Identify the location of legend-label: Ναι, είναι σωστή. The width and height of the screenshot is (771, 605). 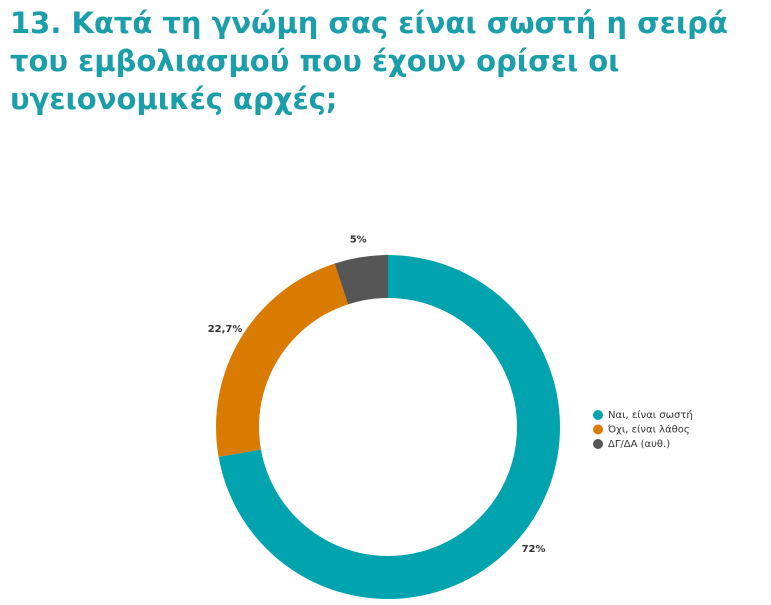
(650, 415).